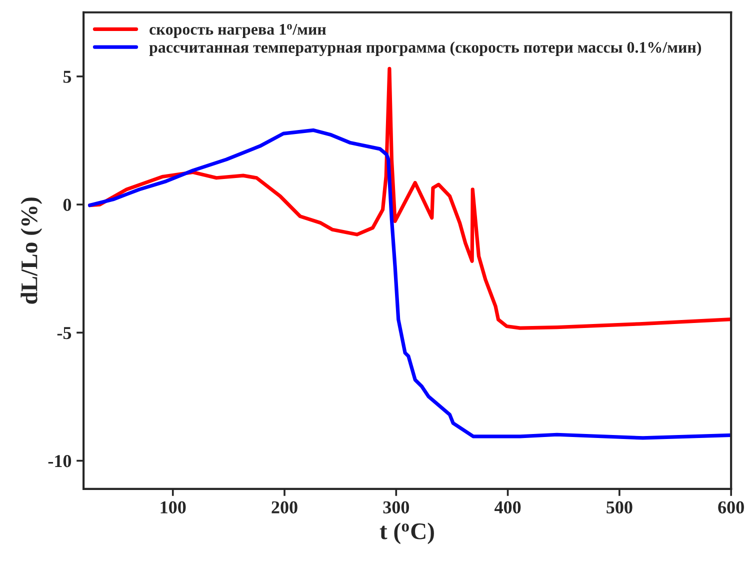 The image size is (746, 562). I want to click on x-tick-label: 300, so click(396, 507).